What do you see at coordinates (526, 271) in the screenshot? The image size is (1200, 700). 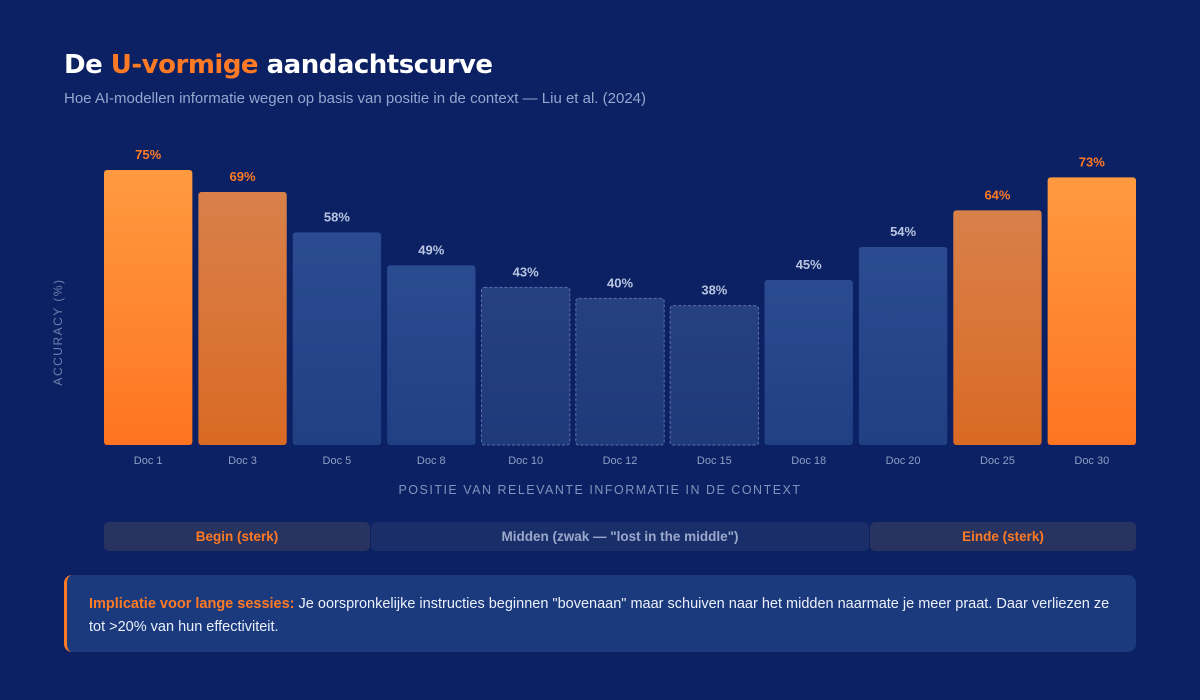 I see `data-label-doc-10: 43%` at bounding box center [526, 271].